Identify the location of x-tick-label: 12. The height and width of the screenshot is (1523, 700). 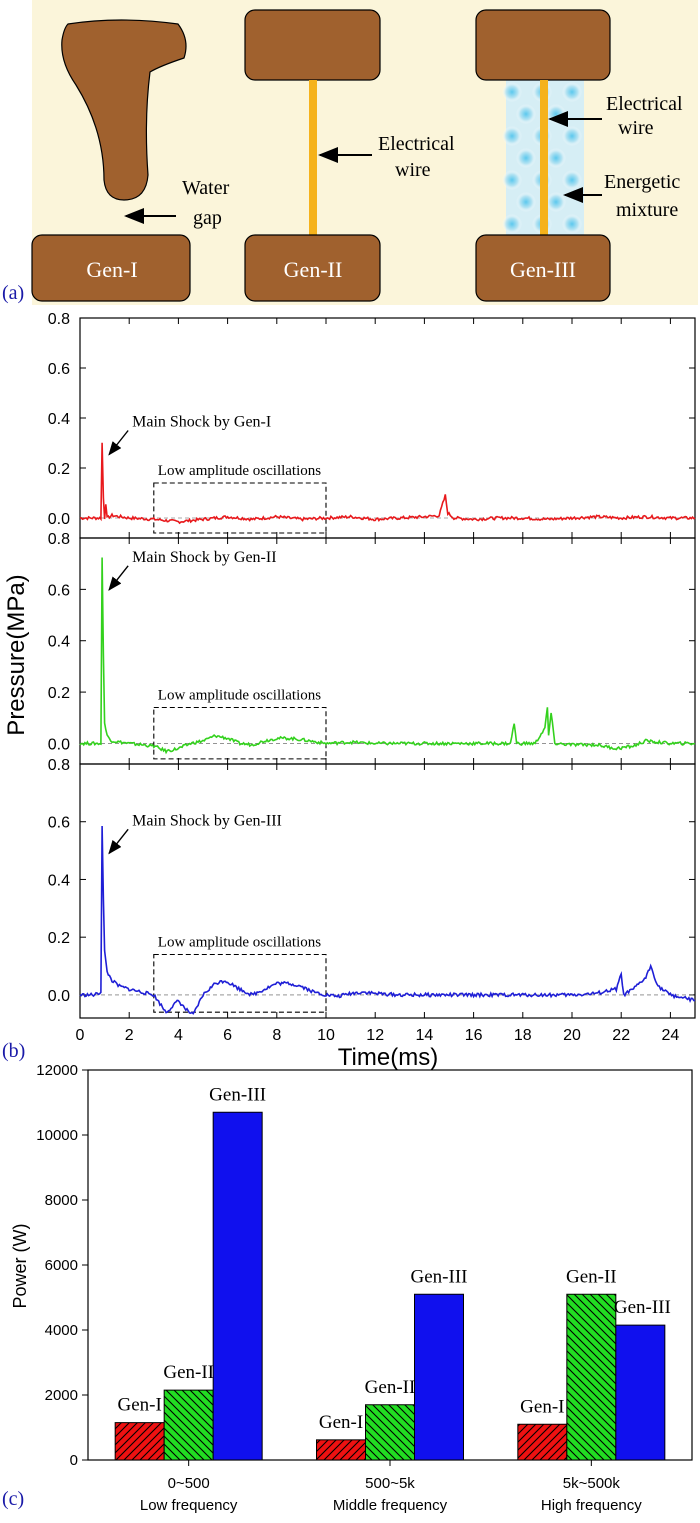
(375, 1035).